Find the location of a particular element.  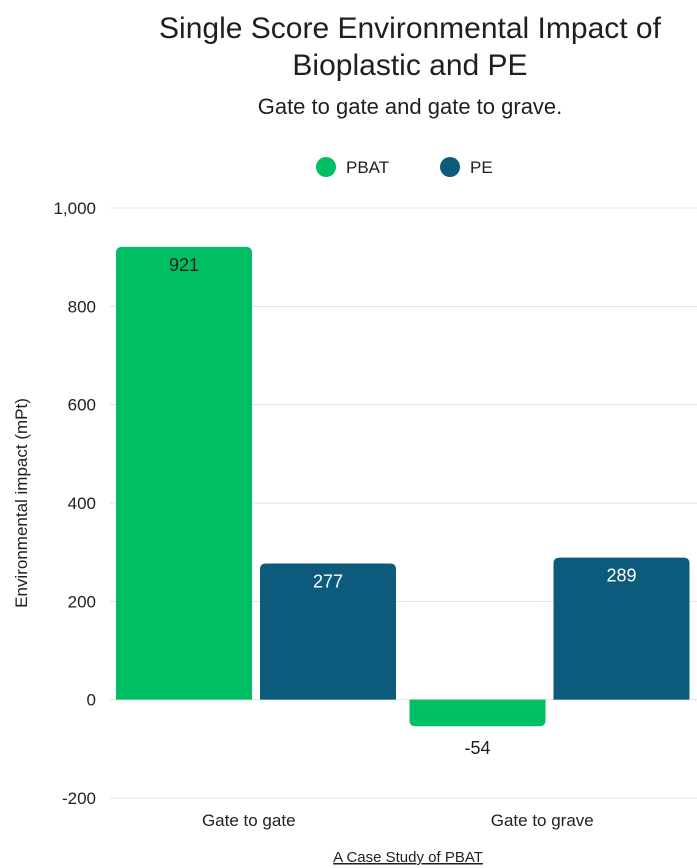

x-tick-label: Gate to grave is located at coordinates (542, 820).